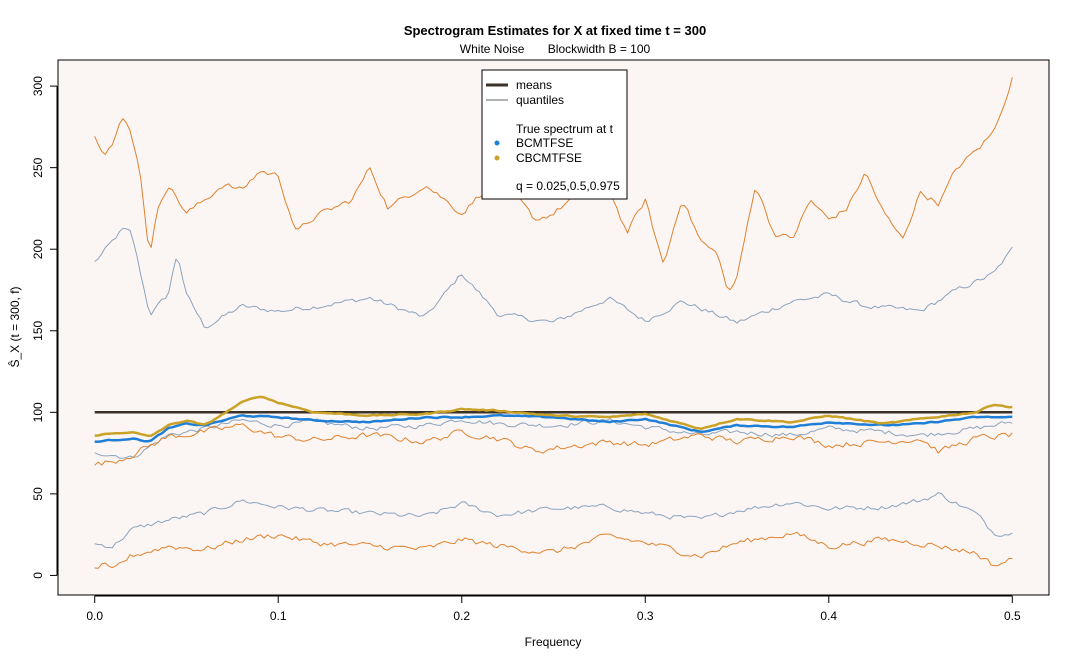 This screenshot has height=668, width=1080. What do you see at coordinates (544, 143) in the screenshot?
I see `legend-bcmtfse-label: BCMTFSE` at bounding box center [544, 143].